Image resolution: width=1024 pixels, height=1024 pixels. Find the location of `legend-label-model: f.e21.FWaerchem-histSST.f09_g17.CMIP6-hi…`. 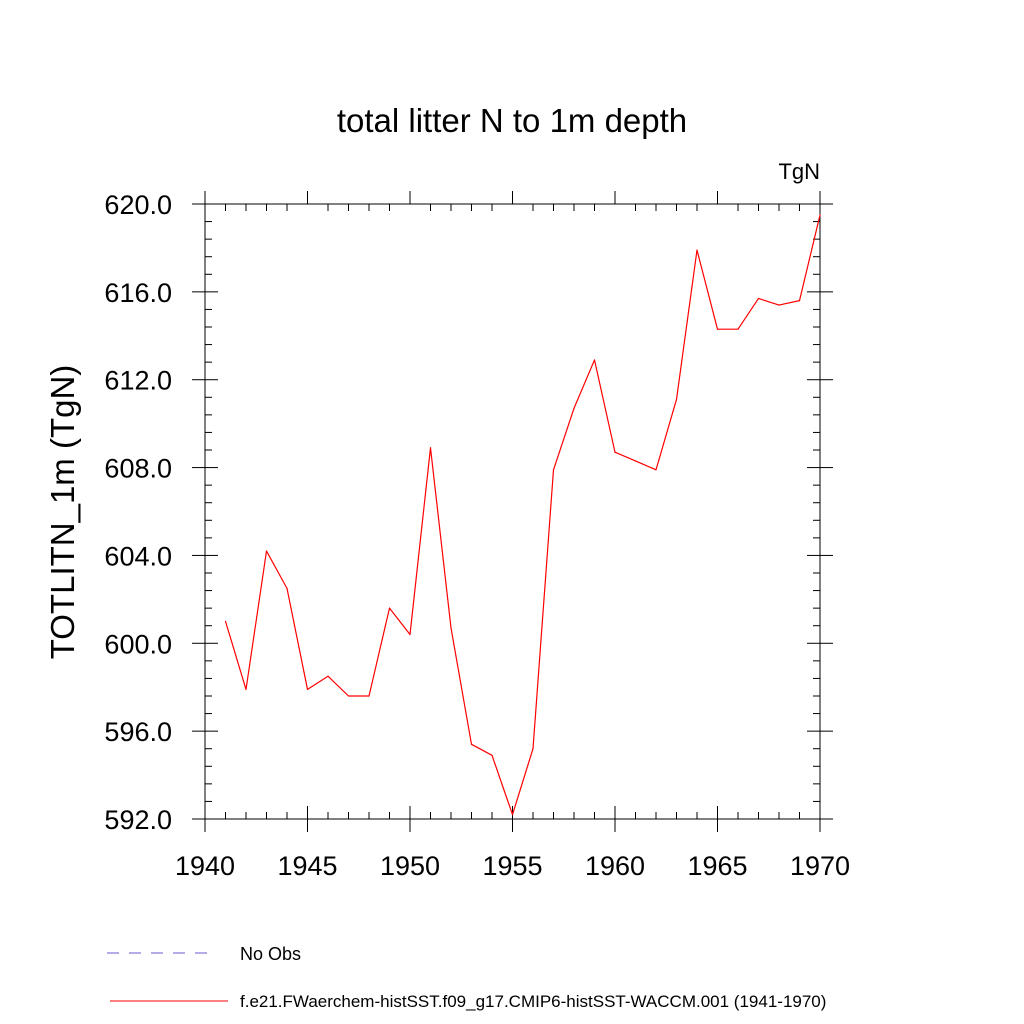

legend-label-model: f.e21.FWaerchem-histSST.f09_g17.CMIP6-hi… is located at coordinates (533, 1001).